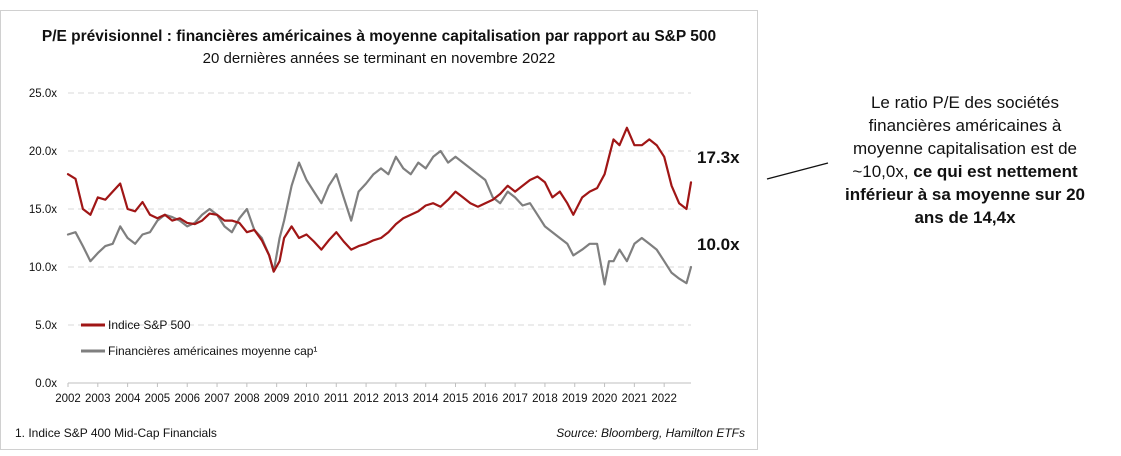 Image resolution: width=1121 pixels, height=456 pixels. I want to click on x-tick-label: 2022, so click(664, 399).